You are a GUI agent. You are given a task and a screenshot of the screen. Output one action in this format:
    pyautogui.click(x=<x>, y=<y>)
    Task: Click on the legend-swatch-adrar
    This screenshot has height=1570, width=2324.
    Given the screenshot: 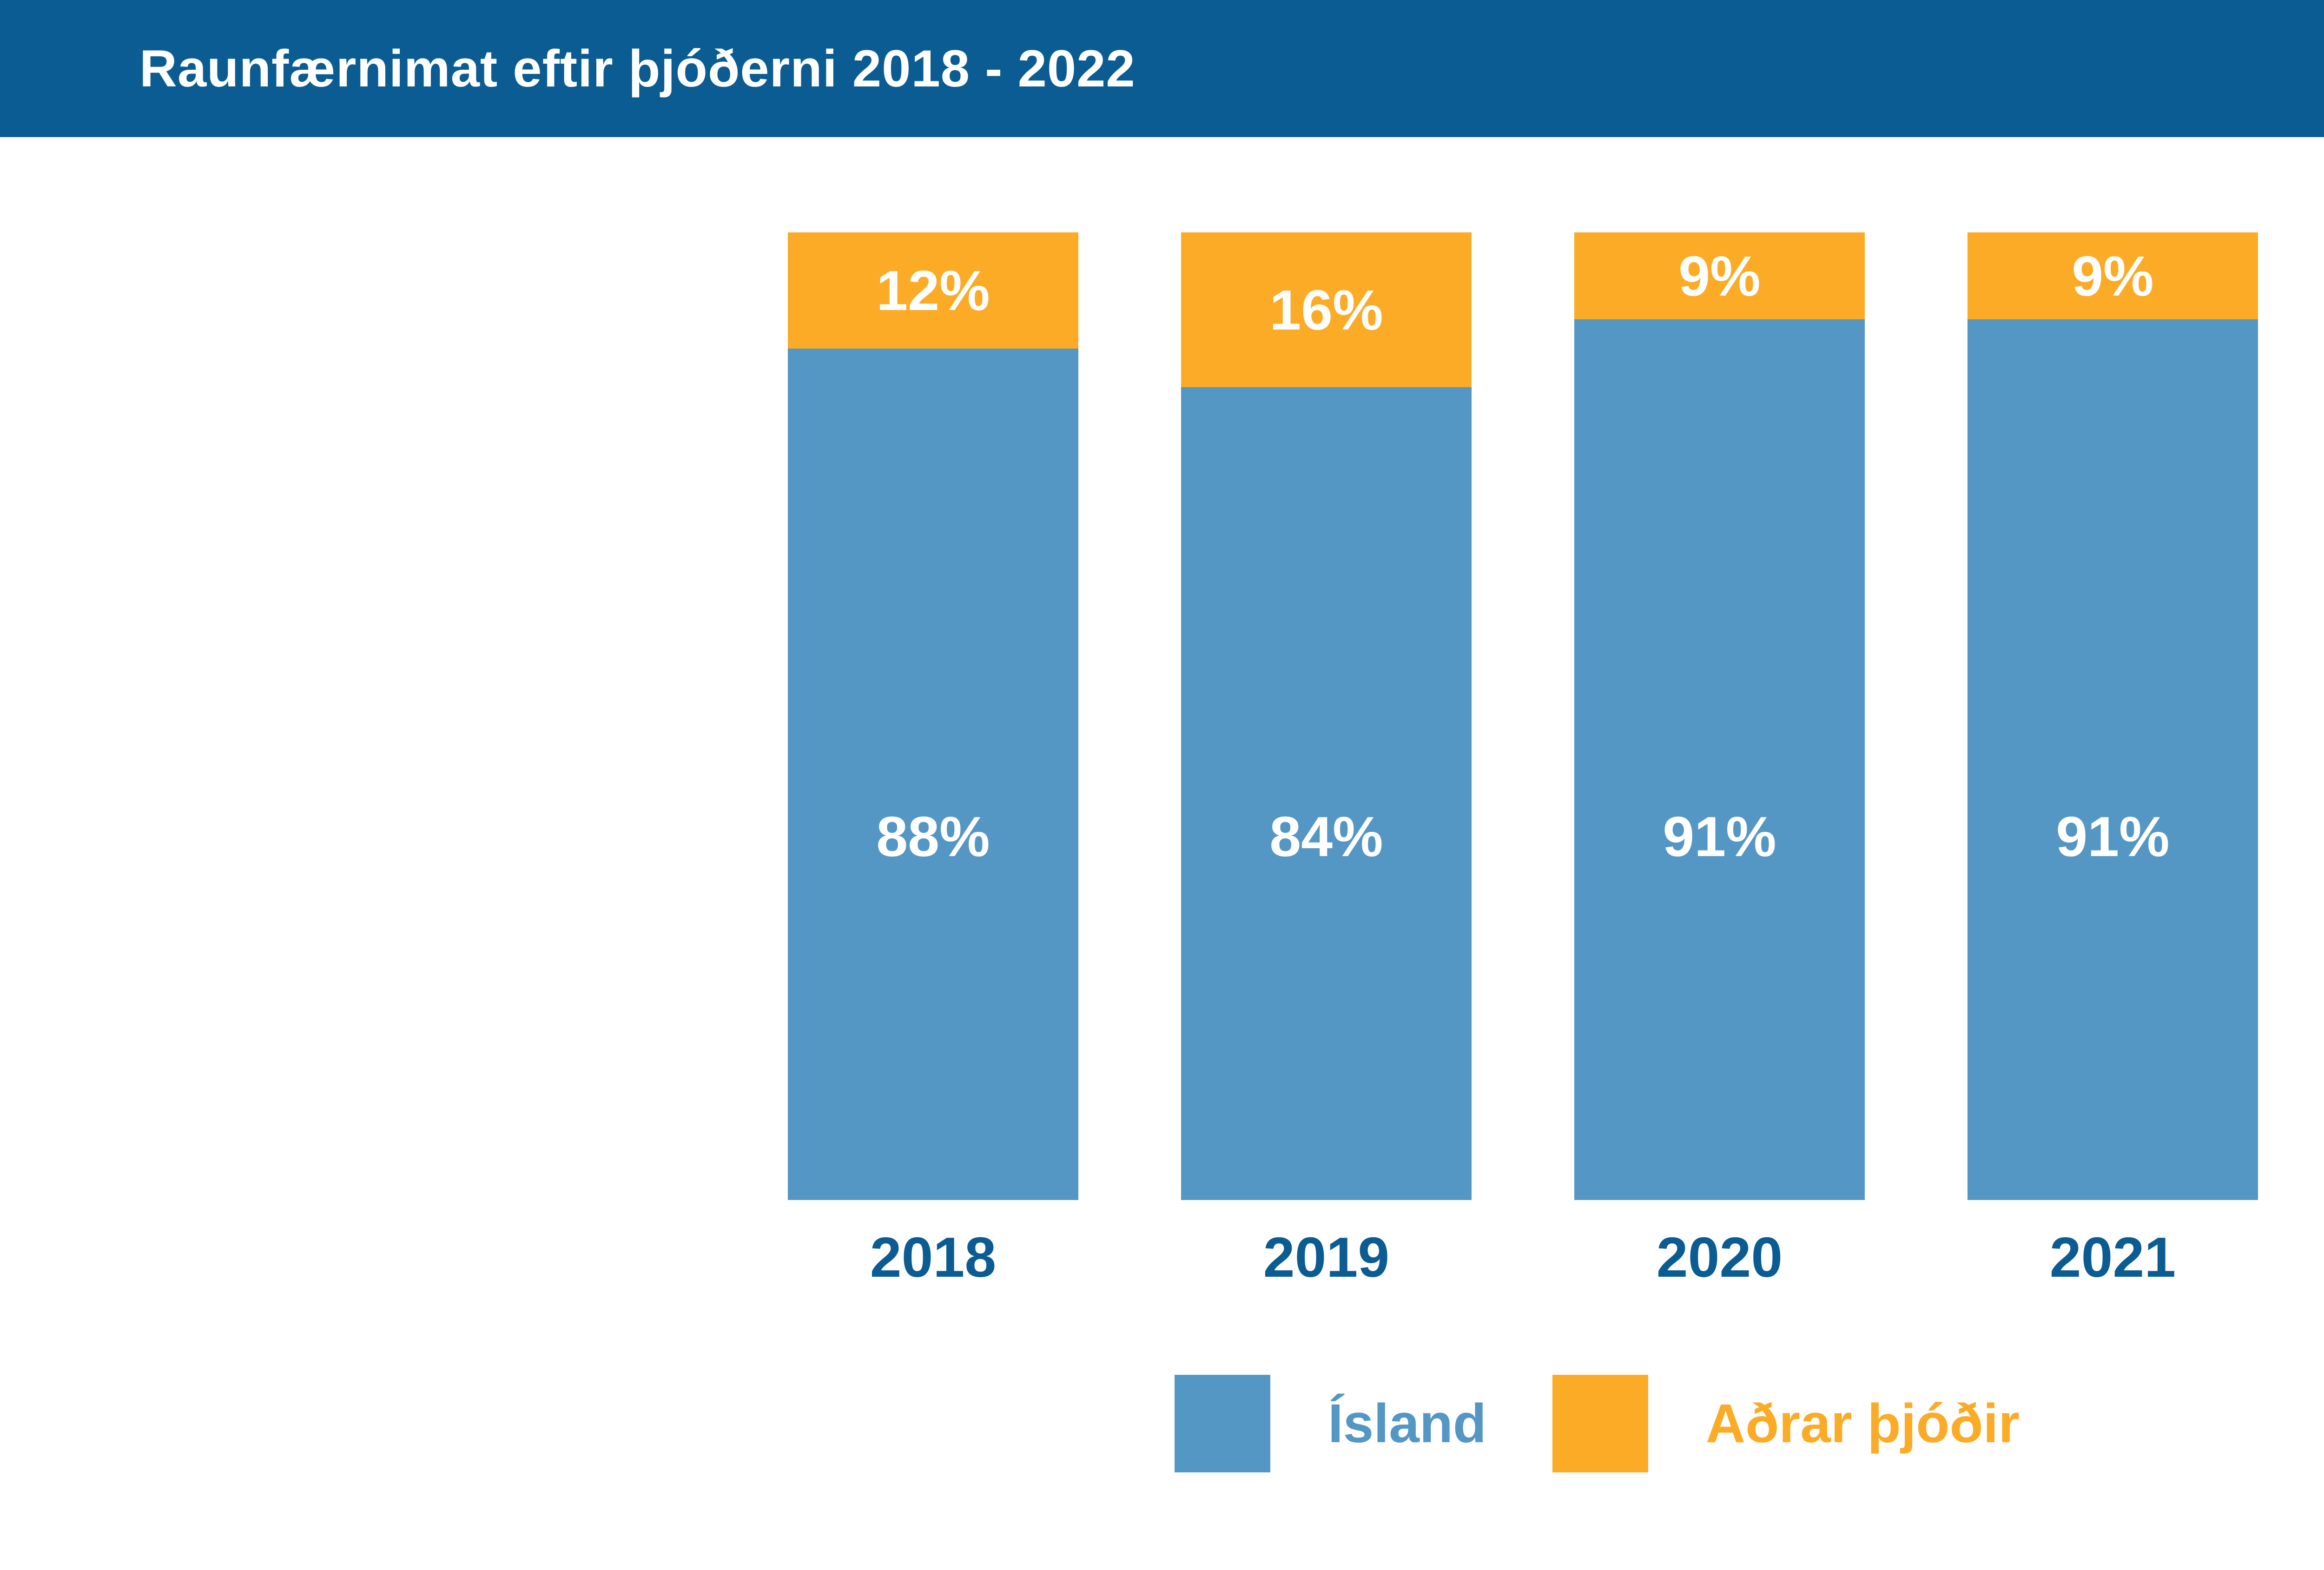 What is the action you would take?
    pyautogui.click(x=1600, y=1424)
    